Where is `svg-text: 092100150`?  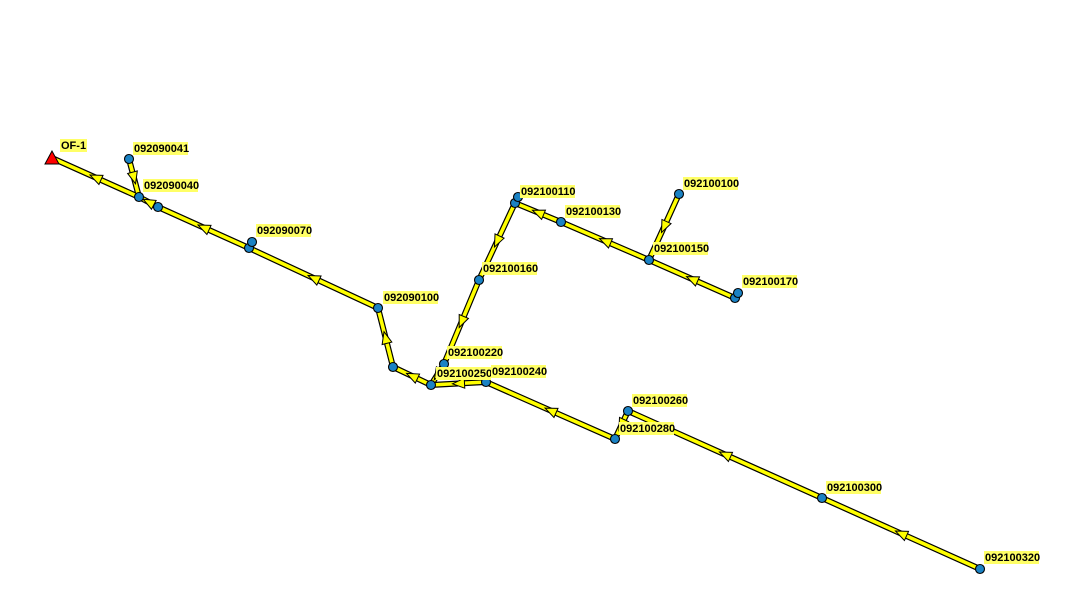
svg-text: 092100150 is located at coordinates (681, 249).